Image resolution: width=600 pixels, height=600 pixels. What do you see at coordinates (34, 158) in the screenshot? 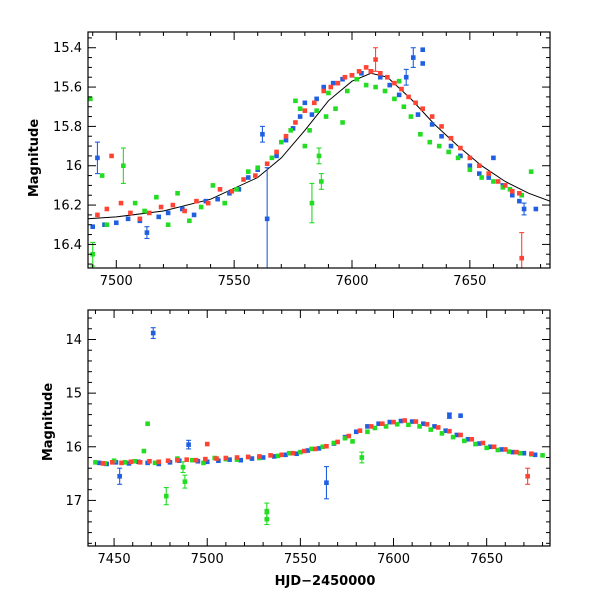
I see `top-y-axis-label: Magnitude` at bounding box center [34, 158].